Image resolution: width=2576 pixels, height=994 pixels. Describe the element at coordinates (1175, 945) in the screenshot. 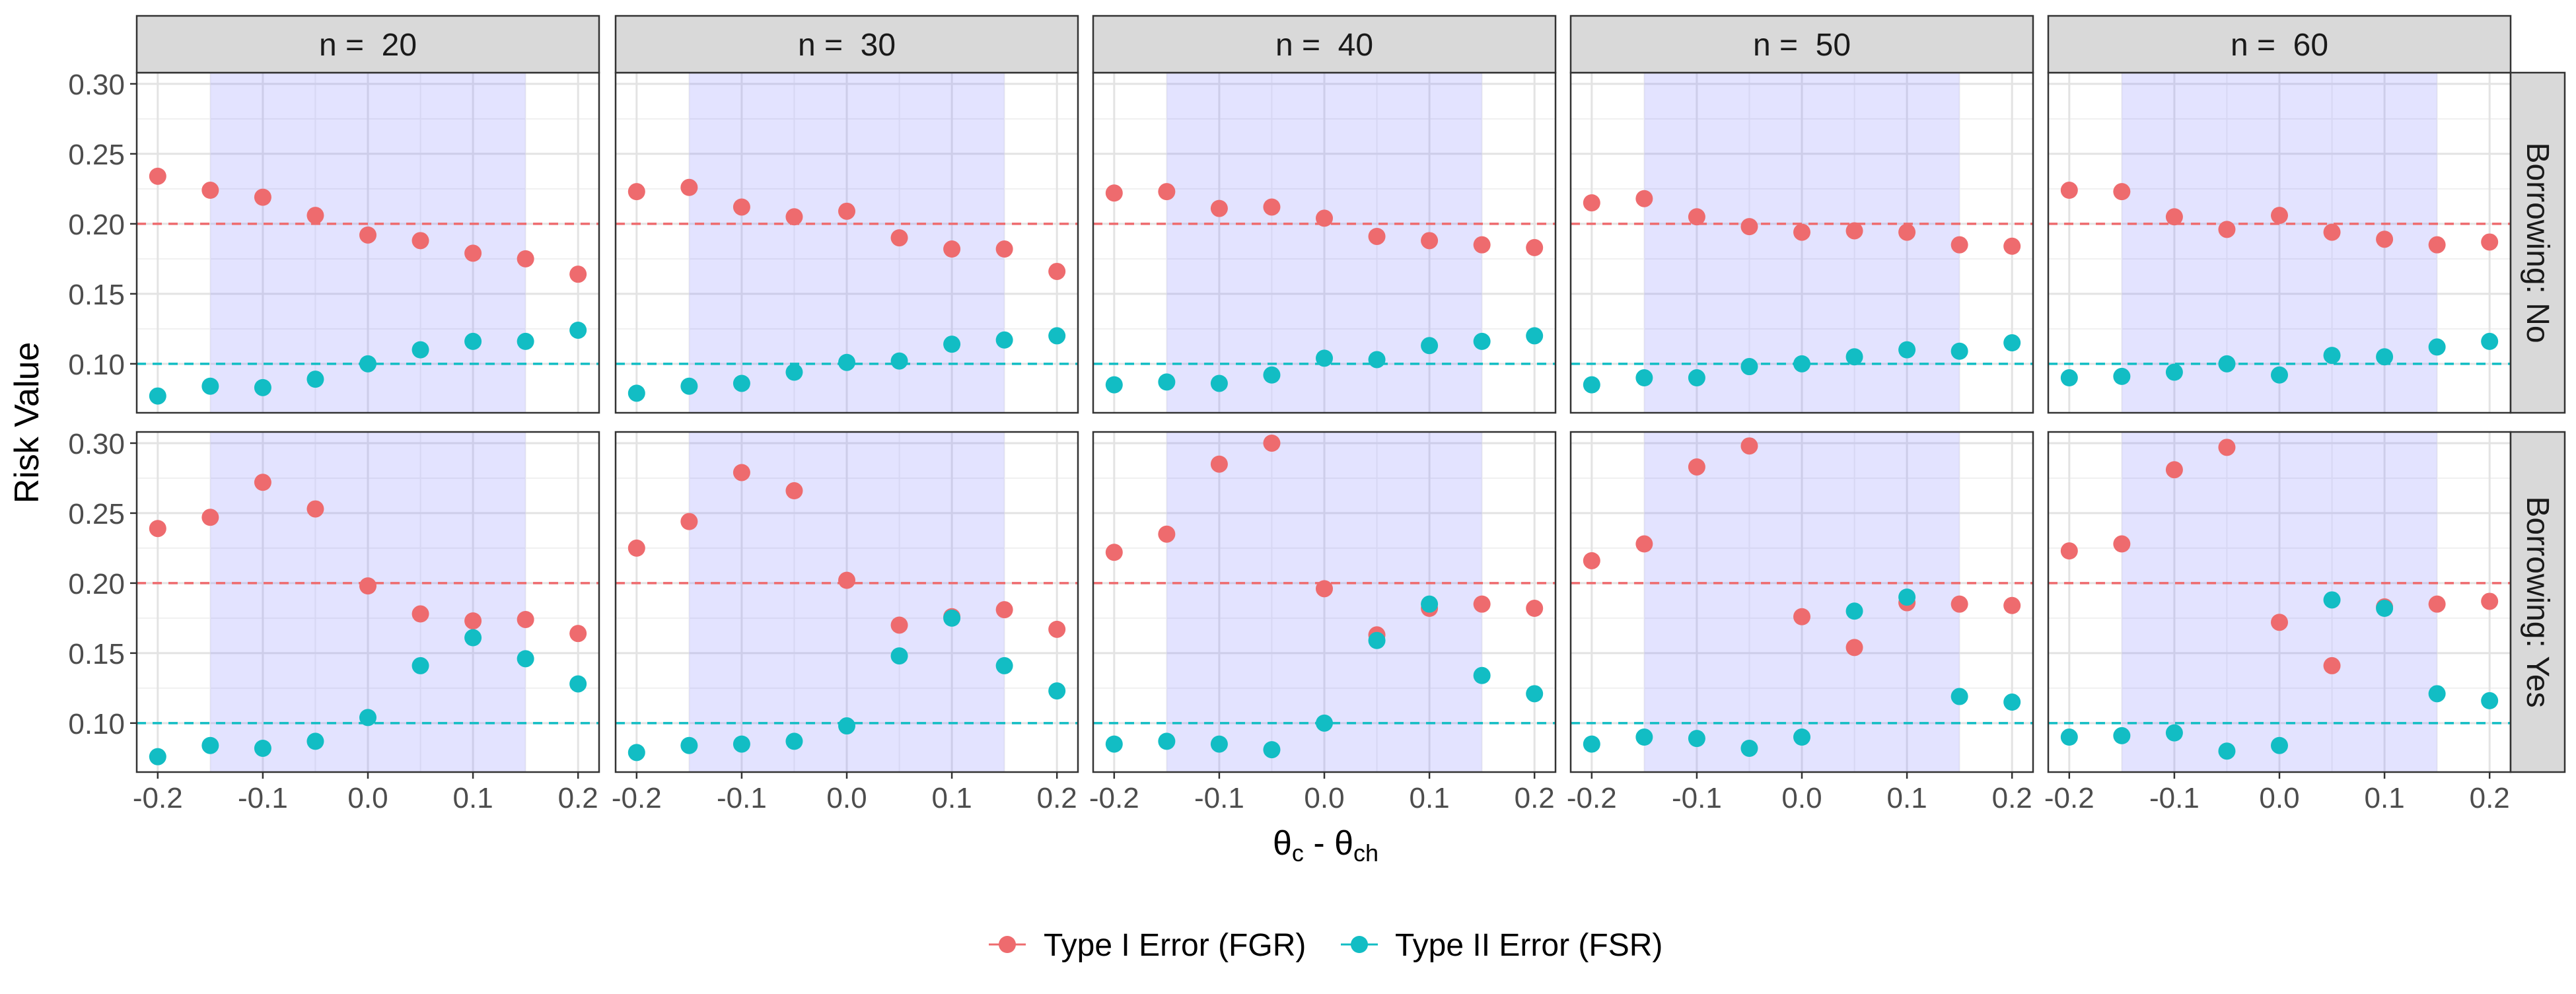

I see `legend-label-type1: Type I Error (FGR)` at that location.